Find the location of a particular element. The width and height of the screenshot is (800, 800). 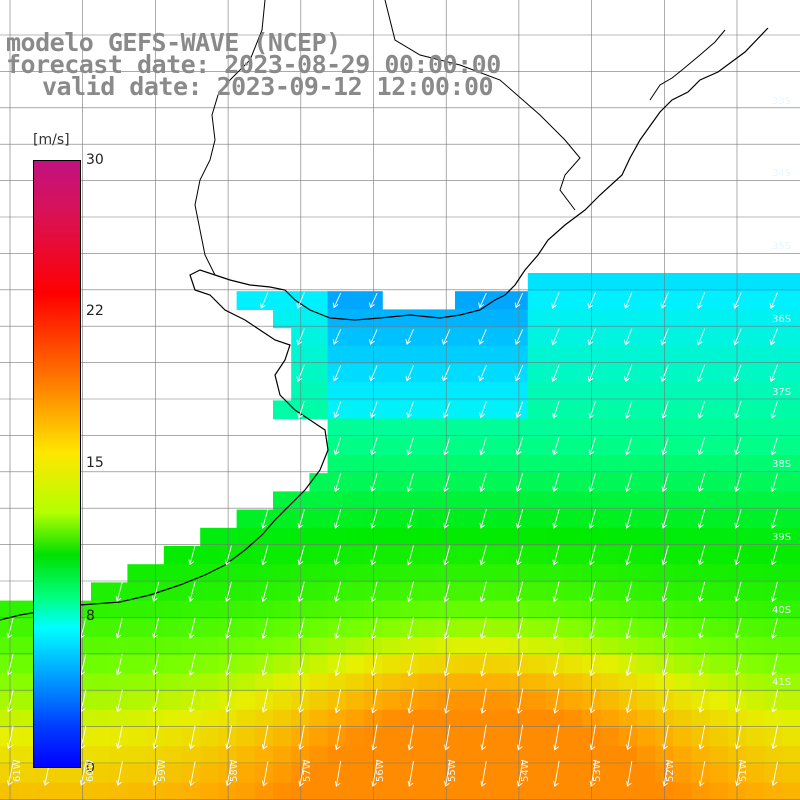

lon-label: 58W is located at coordinates (234, 770).